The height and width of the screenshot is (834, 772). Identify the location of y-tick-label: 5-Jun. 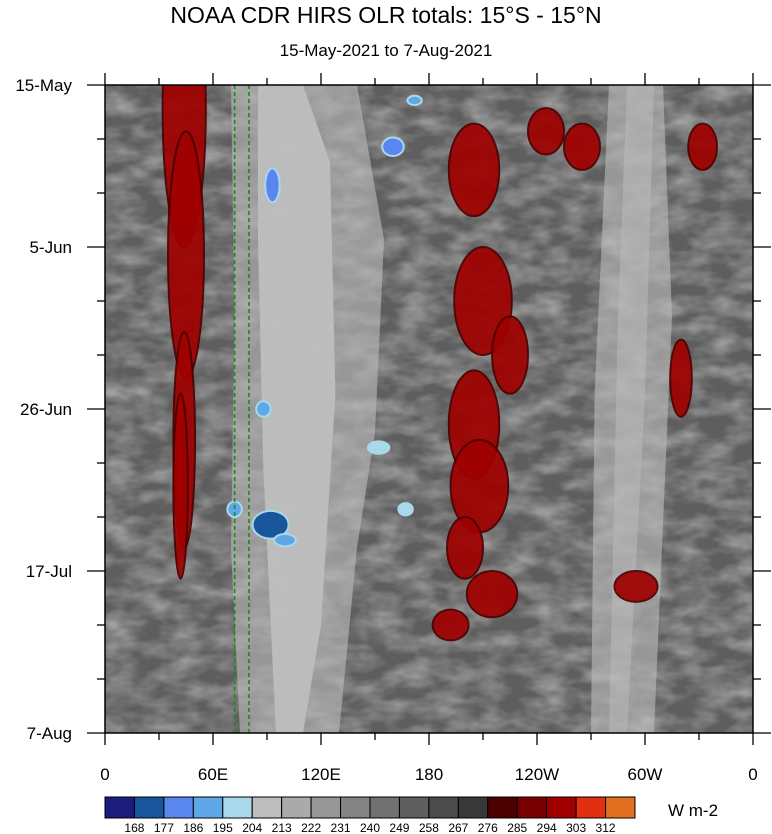
(50, 247).